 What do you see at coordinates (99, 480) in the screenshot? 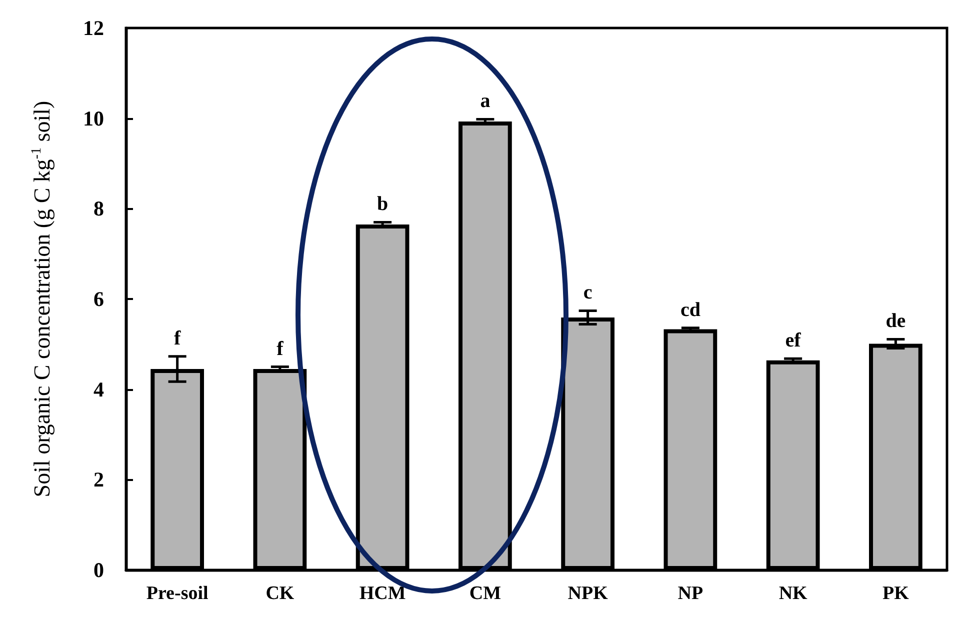
I see `y-tick-label: 2` at bounding box center [99, 480].